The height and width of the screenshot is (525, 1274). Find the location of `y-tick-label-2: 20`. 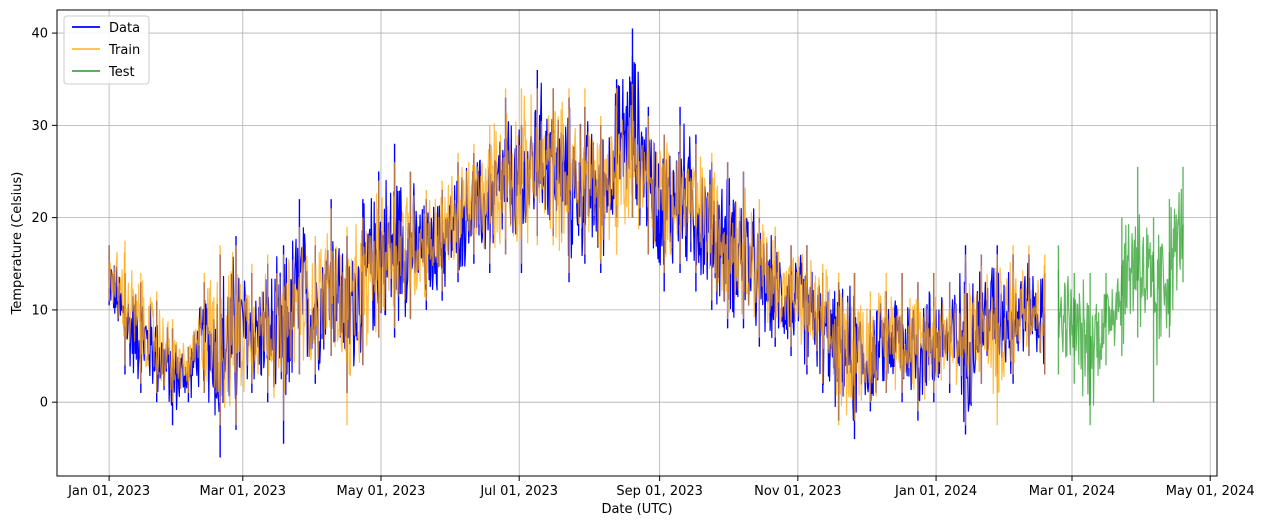

y-tick-label-2: 20 is located at coordinates (39, 218).